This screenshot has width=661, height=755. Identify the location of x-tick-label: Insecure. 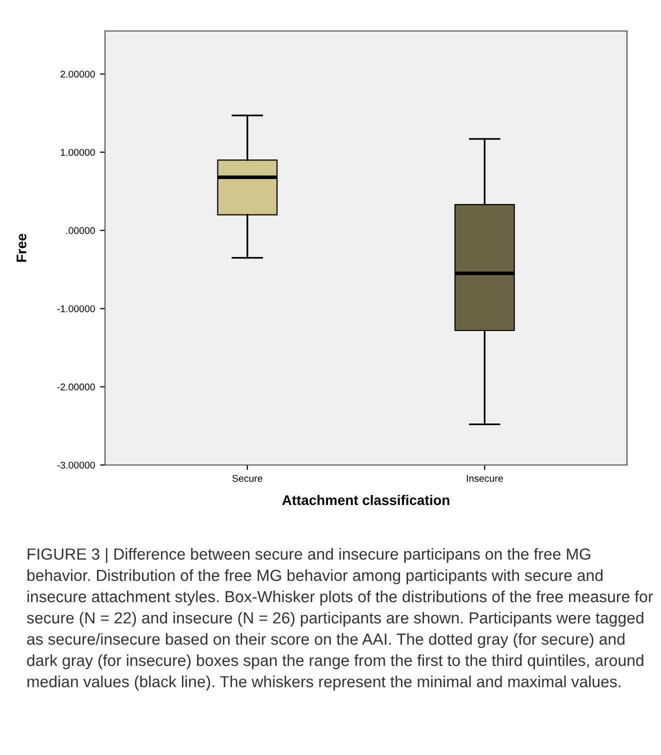
(484, 478).